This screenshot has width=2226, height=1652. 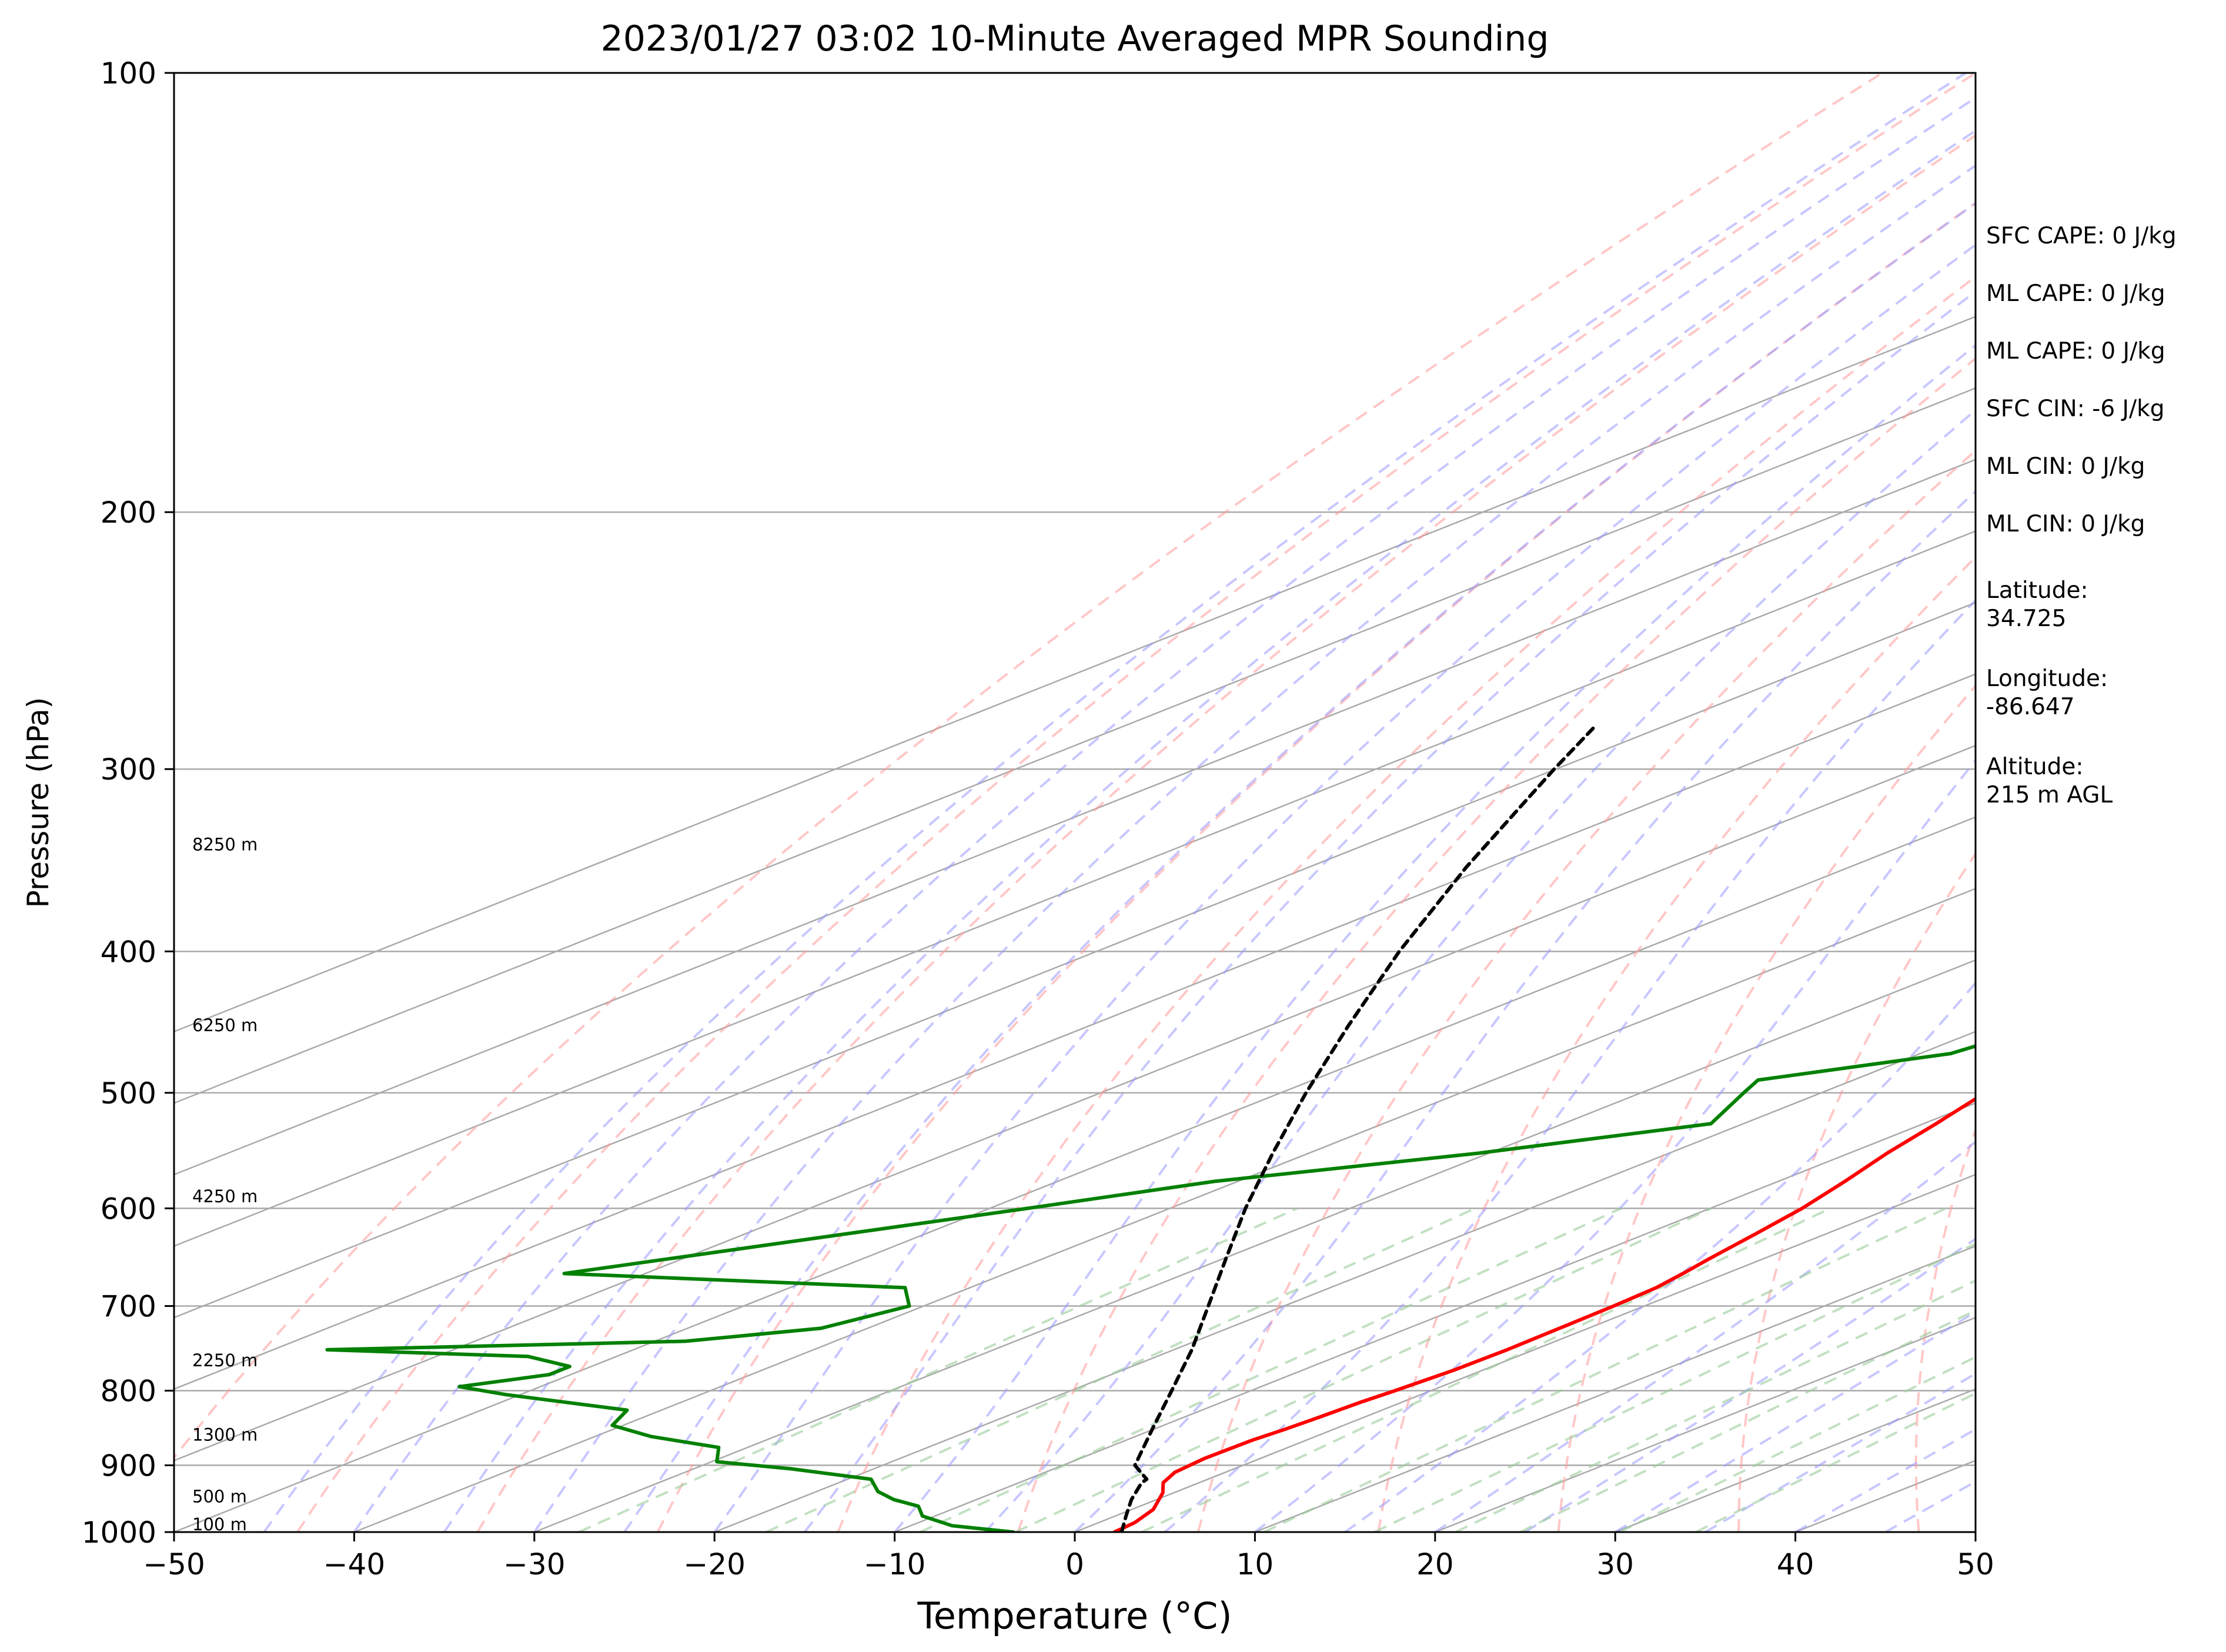 I want to click on y-axis-title: Pressure (hPa), so click(x=38, y=803).